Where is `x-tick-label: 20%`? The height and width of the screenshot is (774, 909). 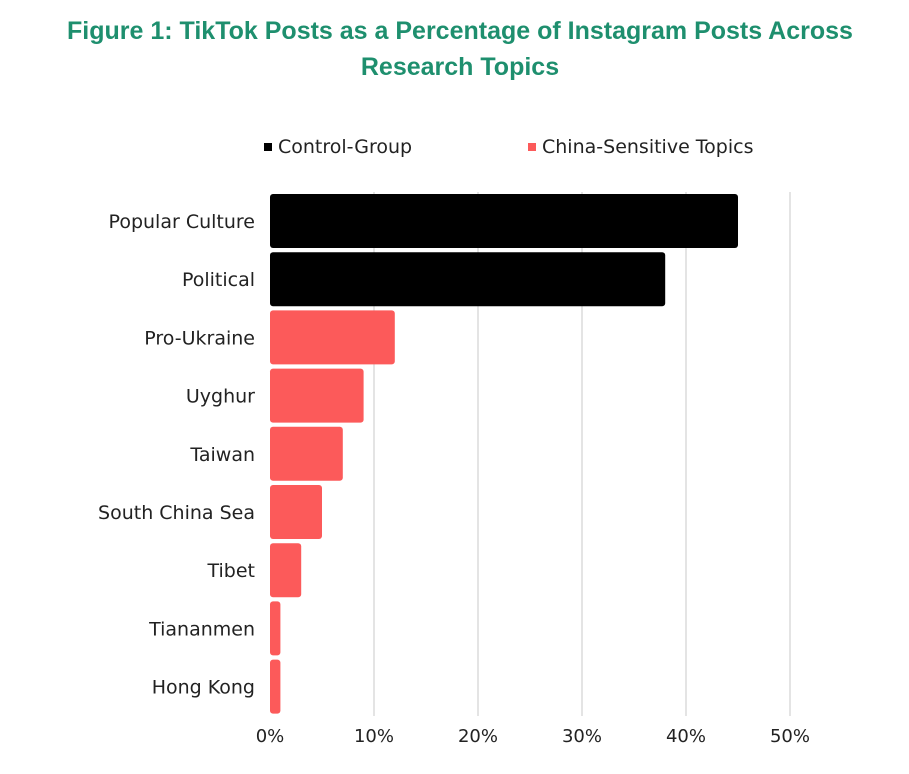 x-tick-label: 20% is located at coordinates (478, 736).